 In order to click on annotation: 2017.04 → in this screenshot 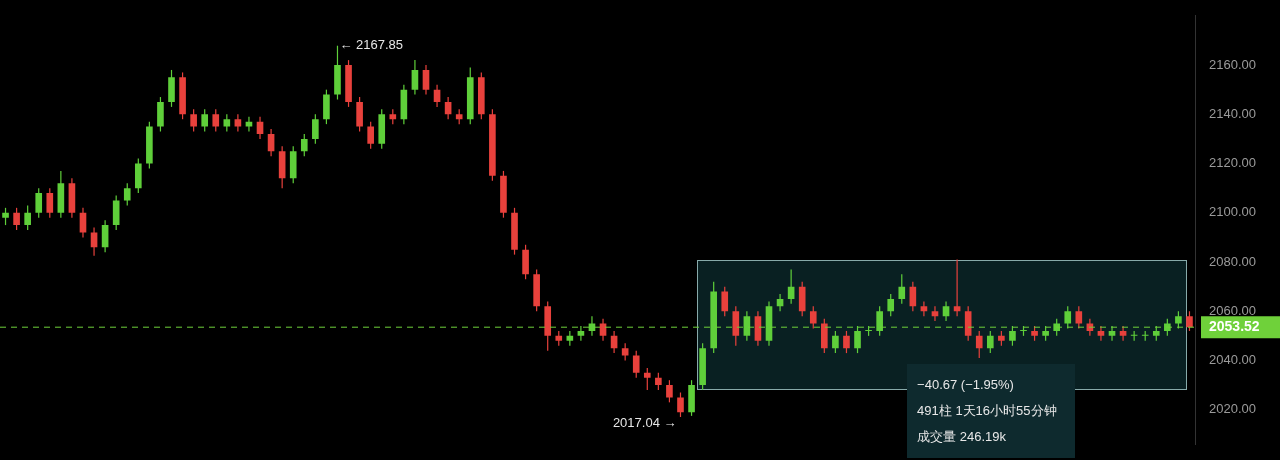, I will do `click(644, 422)`.